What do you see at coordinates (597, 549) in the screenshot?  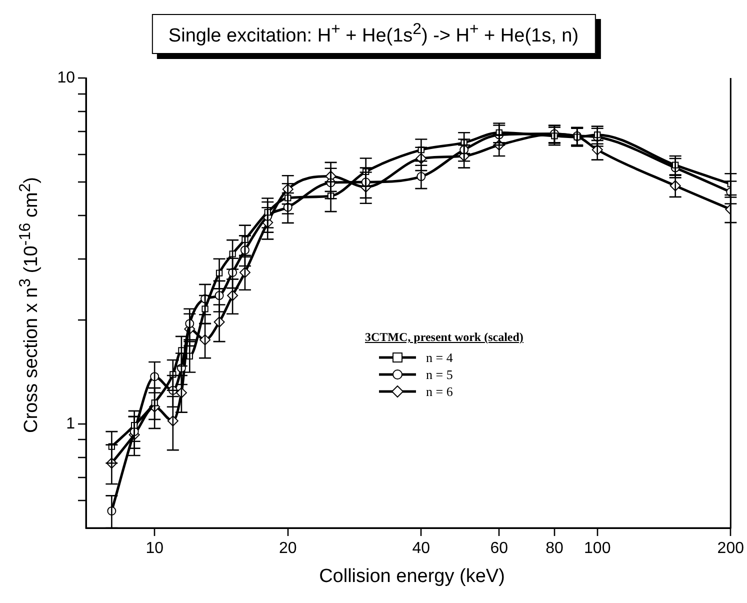 I see `x-tick-label: 100` at bounding box center [597, 549].